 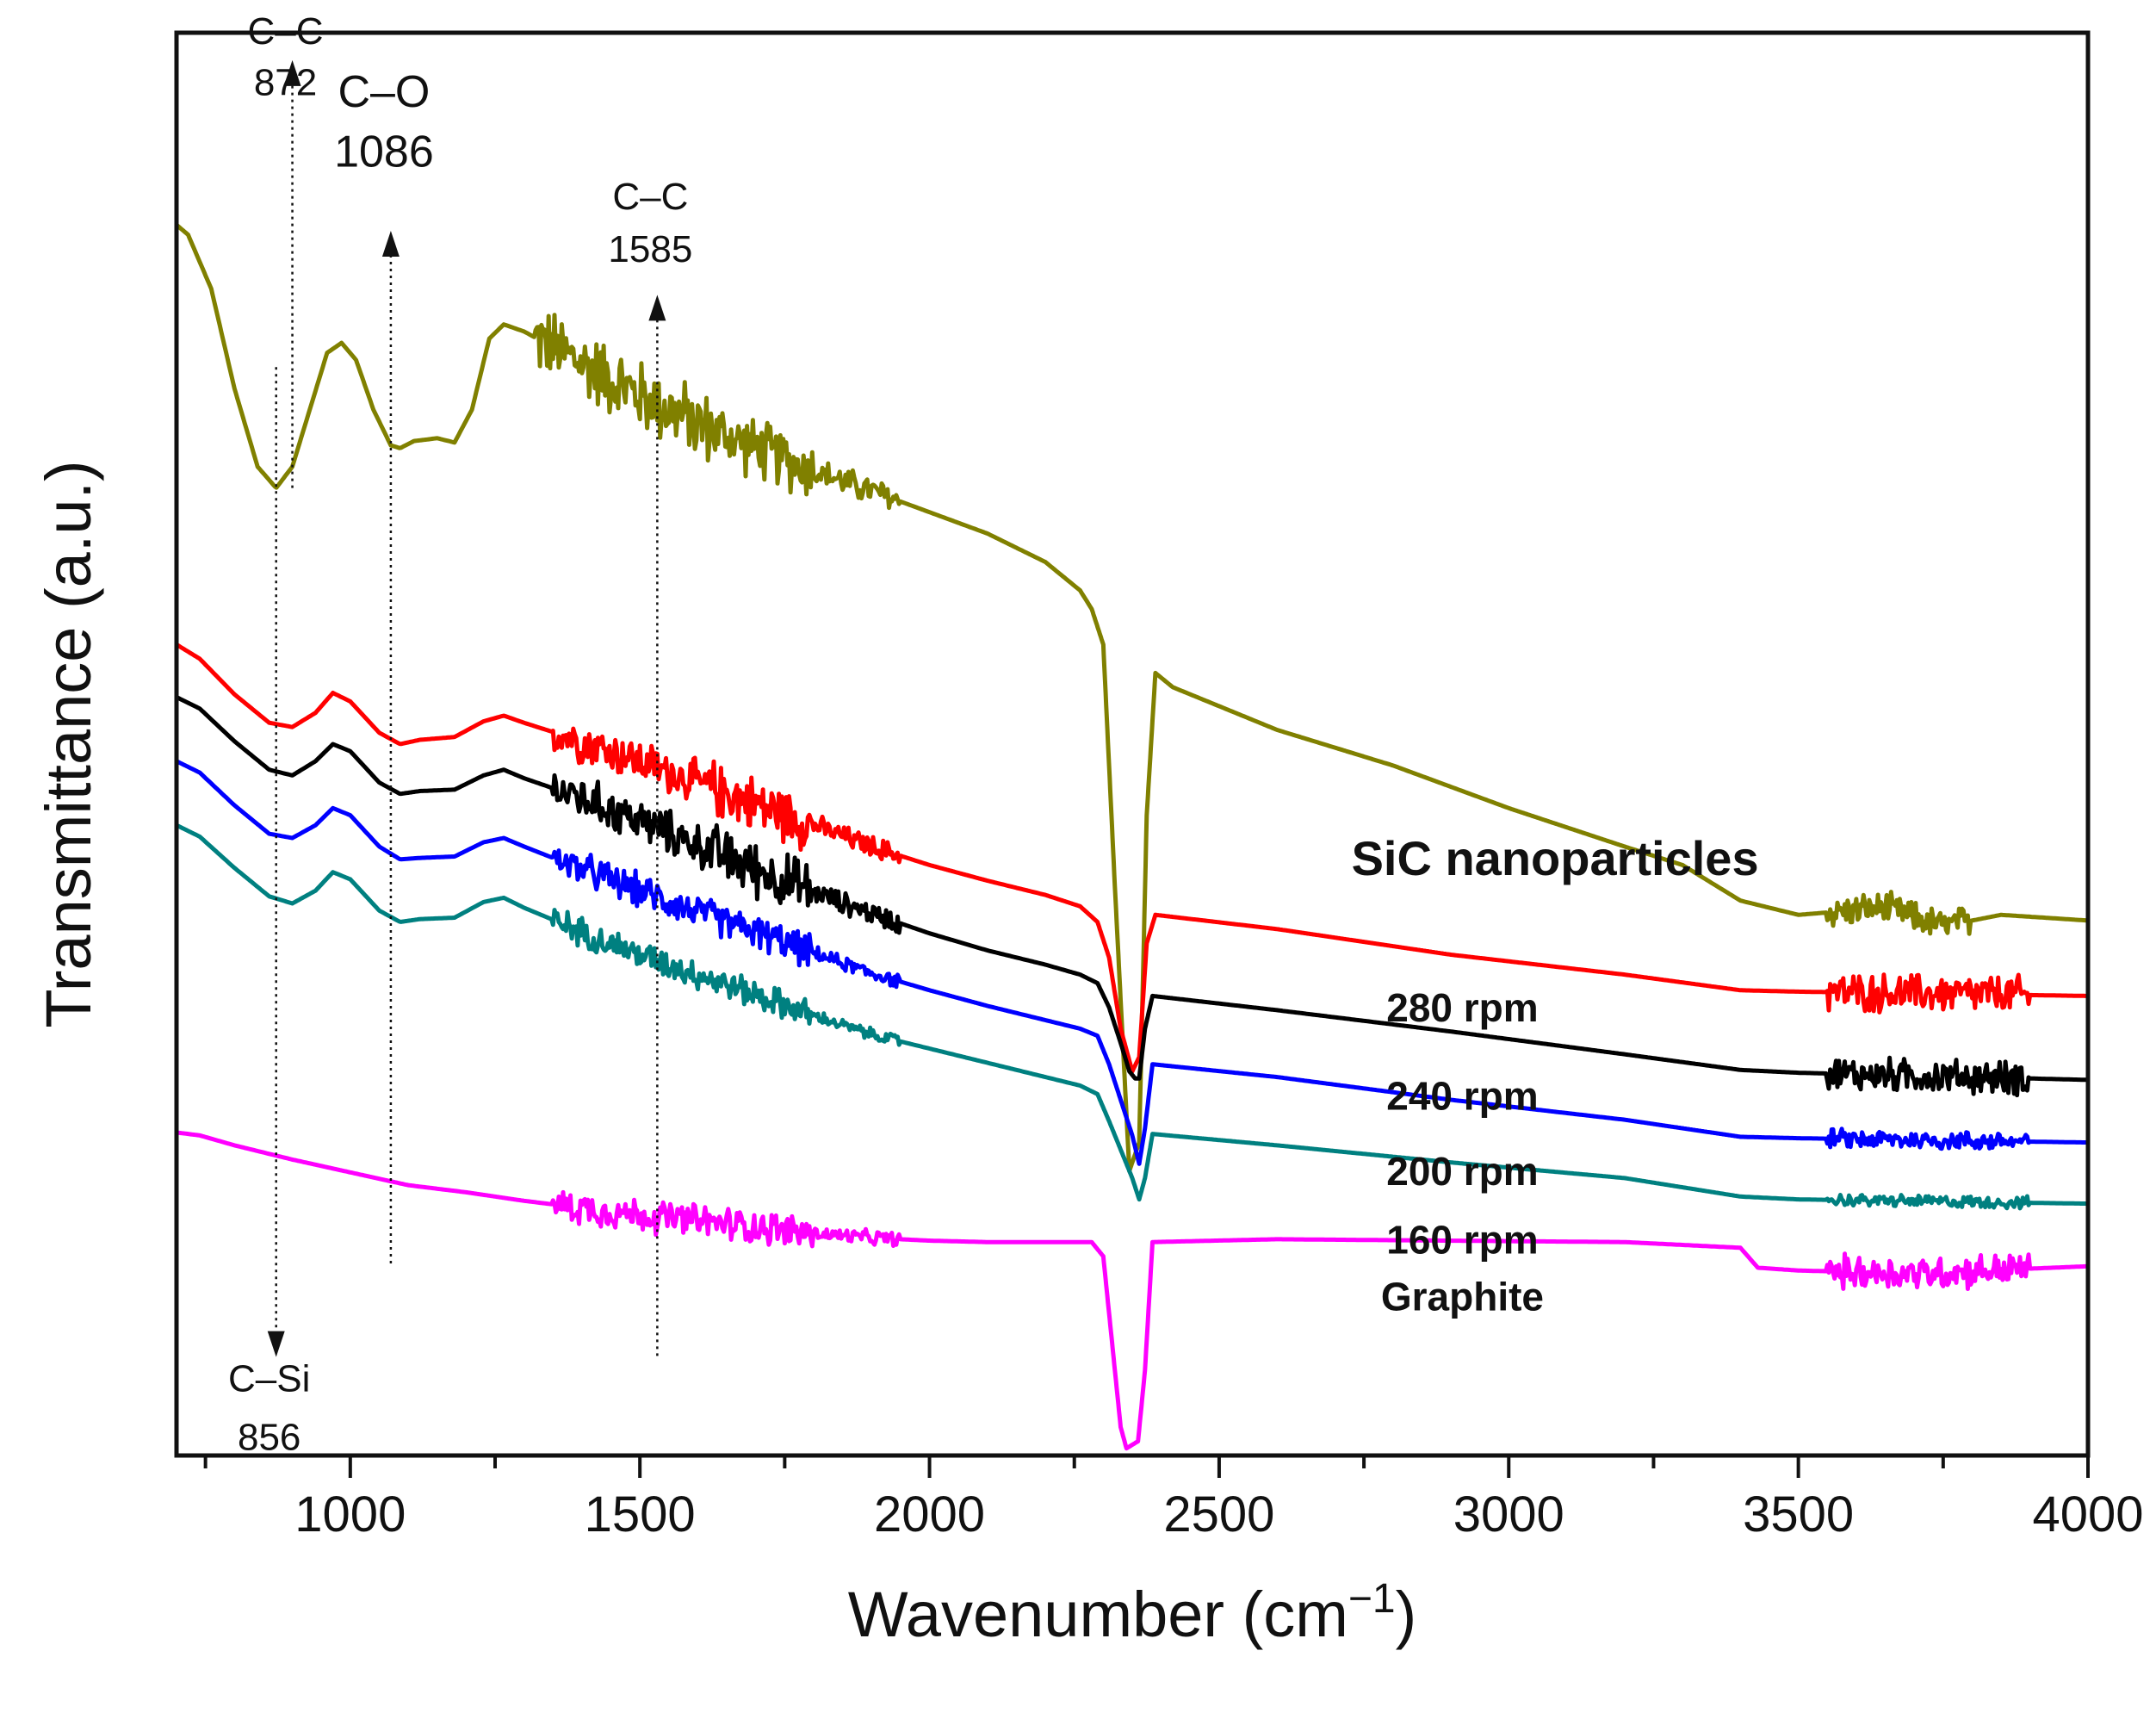 What do you see at coordinates (384, 152) in the screenshot?
I see `annotation-wavenumber-label: 1086` at bounding box center [384, 152].